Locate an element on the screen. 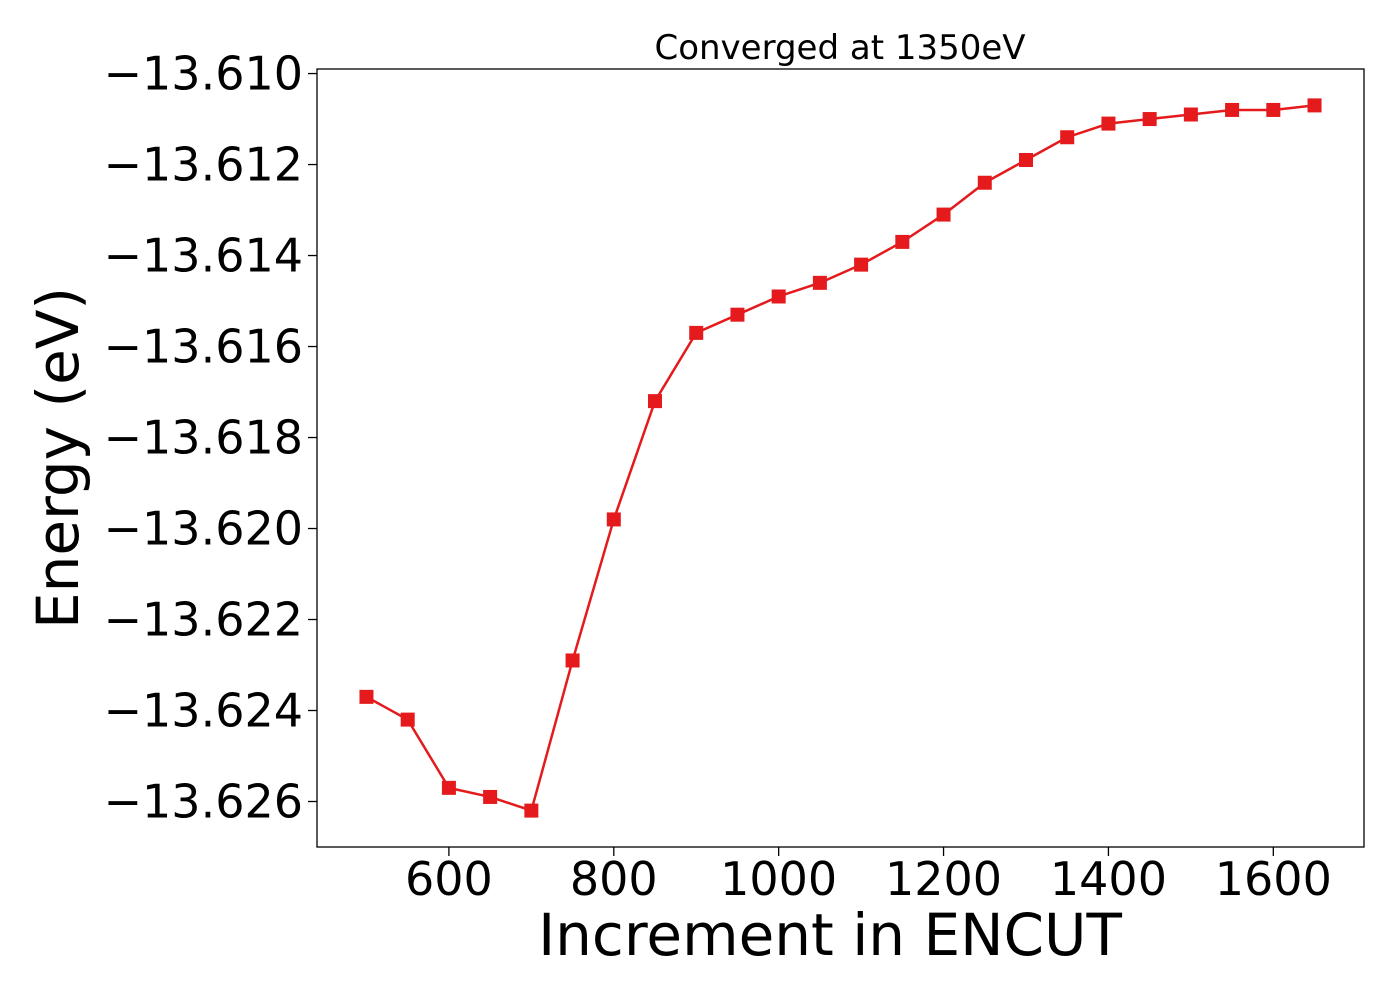 The height and width of the screenshot is (1000, 1400). y-tick-label: −13.618 is located at coordinates (204, 438).